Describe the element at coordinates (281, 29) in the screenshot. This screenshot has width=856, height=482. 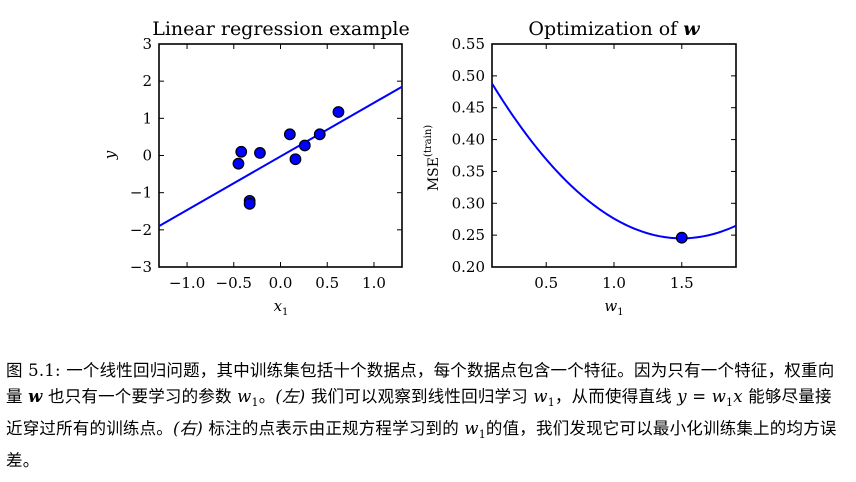
I see `chart-title: Linear regression example` at that location.